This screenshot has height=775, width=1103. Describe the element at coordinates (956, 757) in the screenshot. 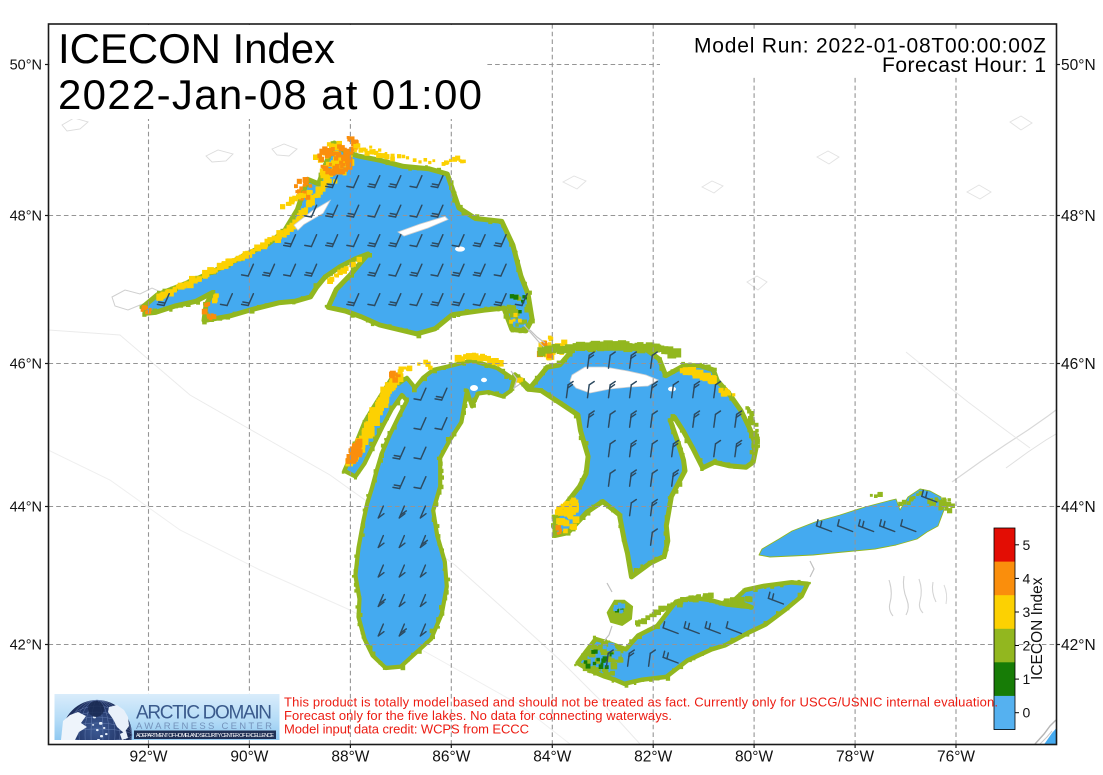

I see `svg-text: 76°W` at that location.